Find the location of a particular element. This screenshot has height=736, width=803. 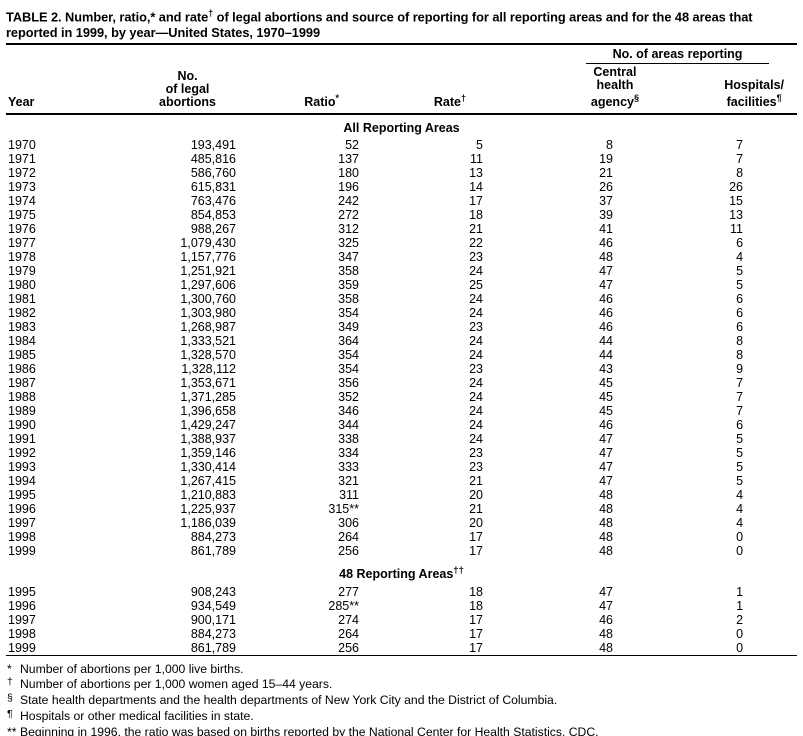

value-cell: 988,267 is located at coordinates (213, 229).